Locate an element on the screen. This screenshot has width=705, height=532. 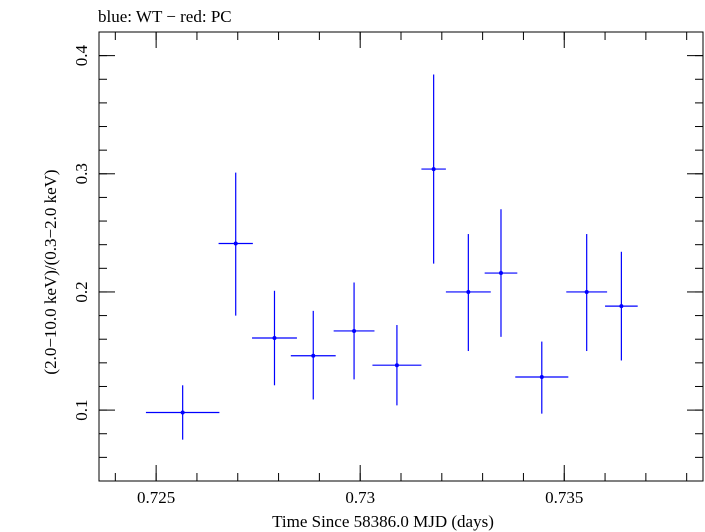
x-axis-label: Time Since 58386.0 MJD (days) is located at coordinates (383, 521).